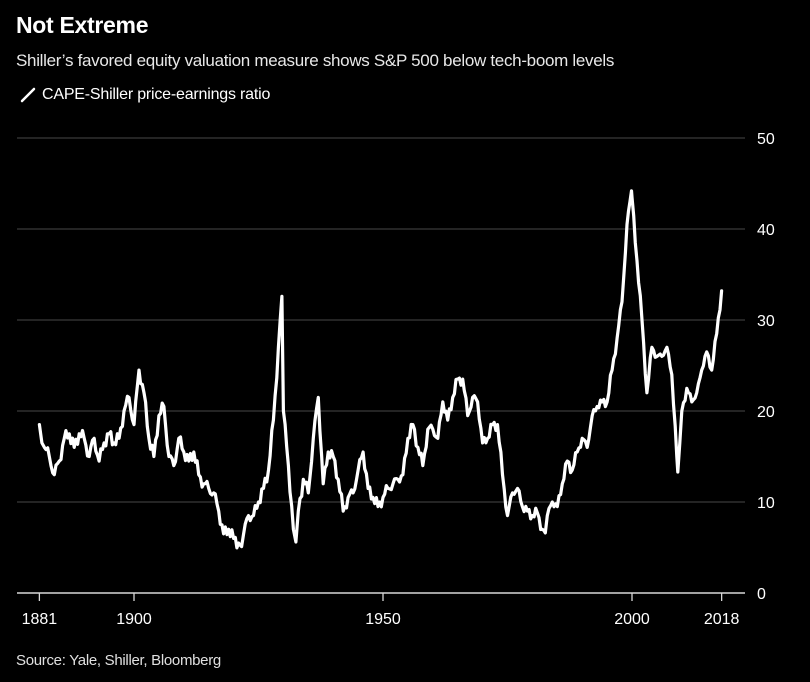 The width and height of the screenshot is (810, 682). I want to click on y-tick-label: 10, so click(766, 503).